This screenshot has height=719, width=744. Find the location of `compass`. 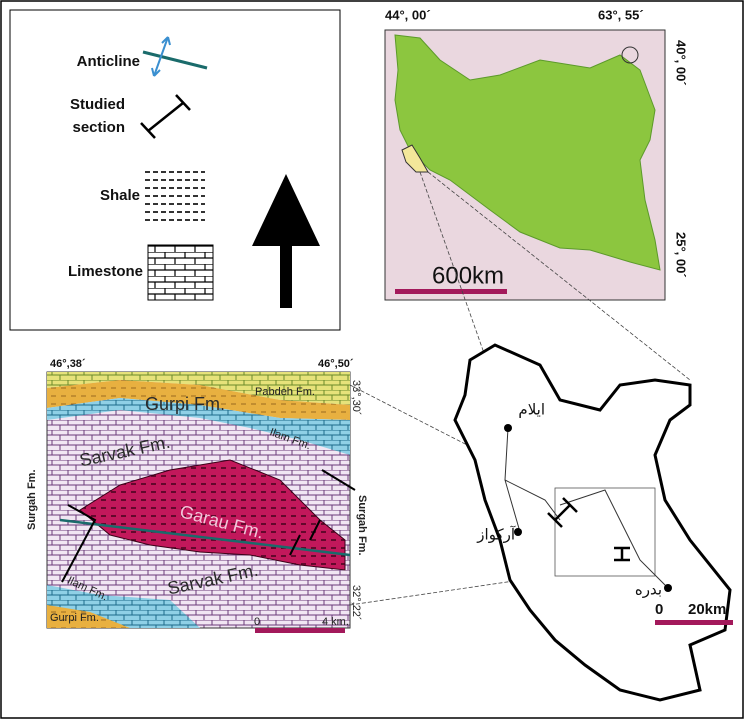

compass is located at coordinates (630, 55).